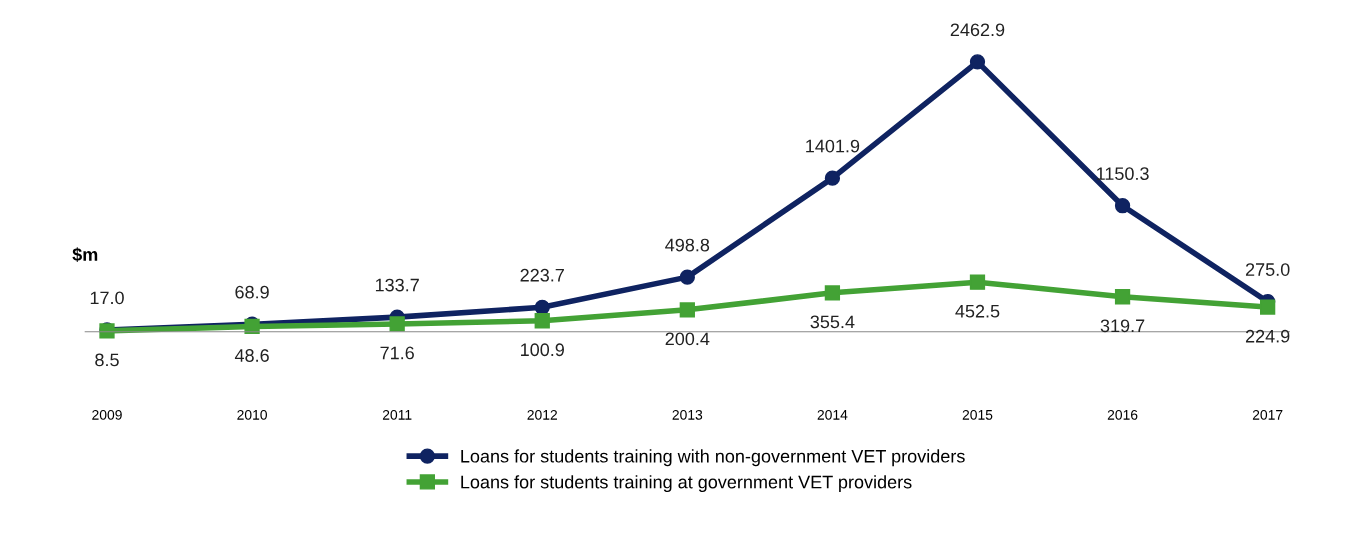 Image resolution: width=1353 pixels, height=538 pixels. What do you see at coordinates (252, 292) in the screenshot?
I see `data-label: 68.9` at bounding box center [252, 292].